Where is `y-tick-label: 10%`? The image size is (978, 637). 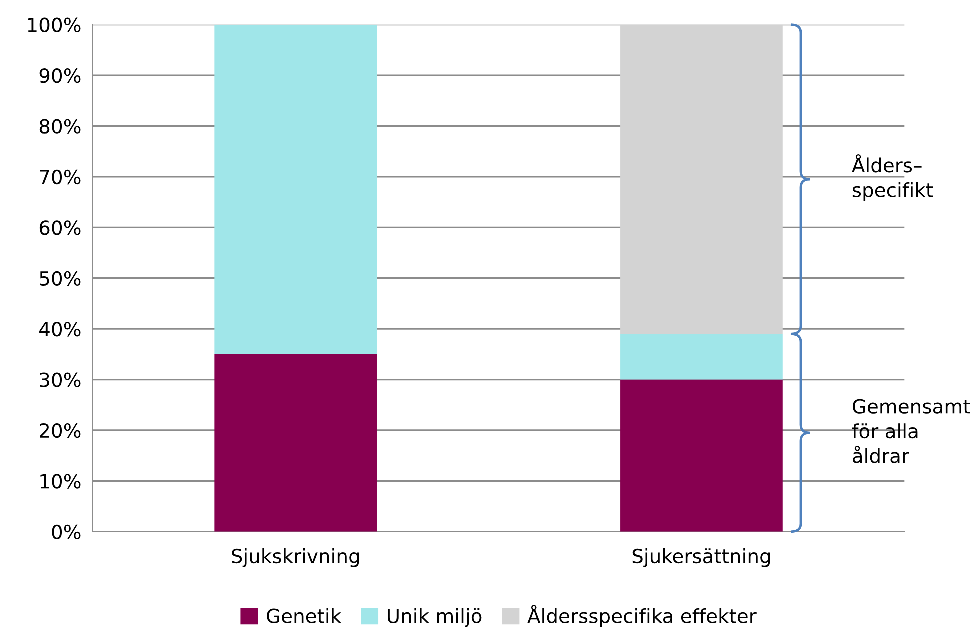
y-tick-label: 10% is located at coordinates (60, 481).